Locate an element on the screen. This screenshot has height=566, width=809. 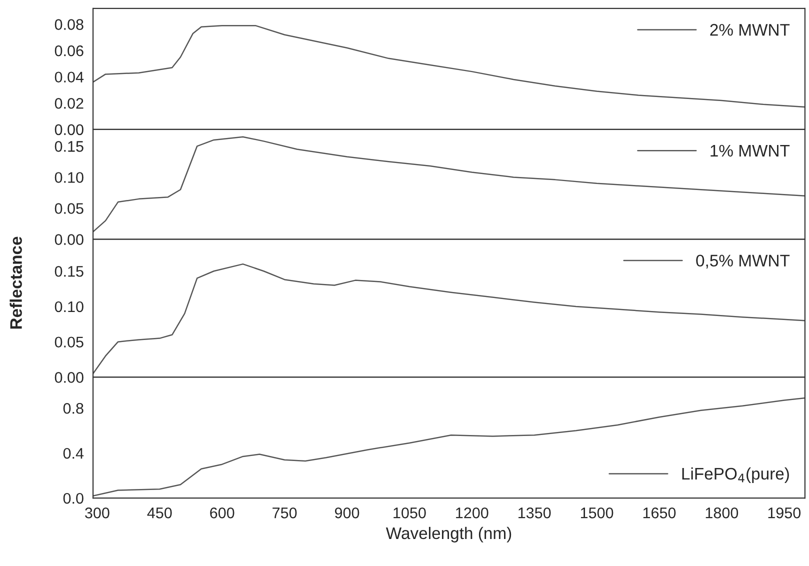
x-tick-label: 300 is located at coordinates (97, 513).